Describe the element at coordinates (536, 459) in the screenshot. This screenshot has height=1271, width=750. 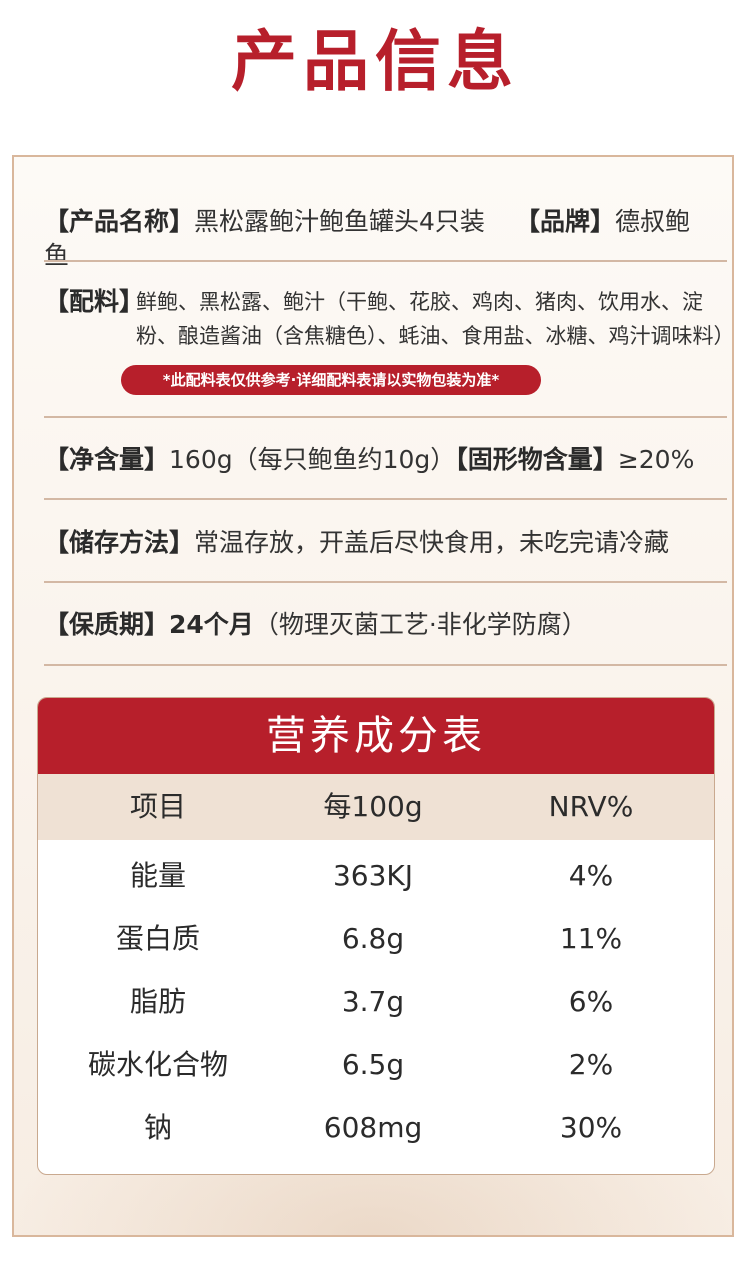
I see `solid-content-label: 【固形物含量】` at that location.